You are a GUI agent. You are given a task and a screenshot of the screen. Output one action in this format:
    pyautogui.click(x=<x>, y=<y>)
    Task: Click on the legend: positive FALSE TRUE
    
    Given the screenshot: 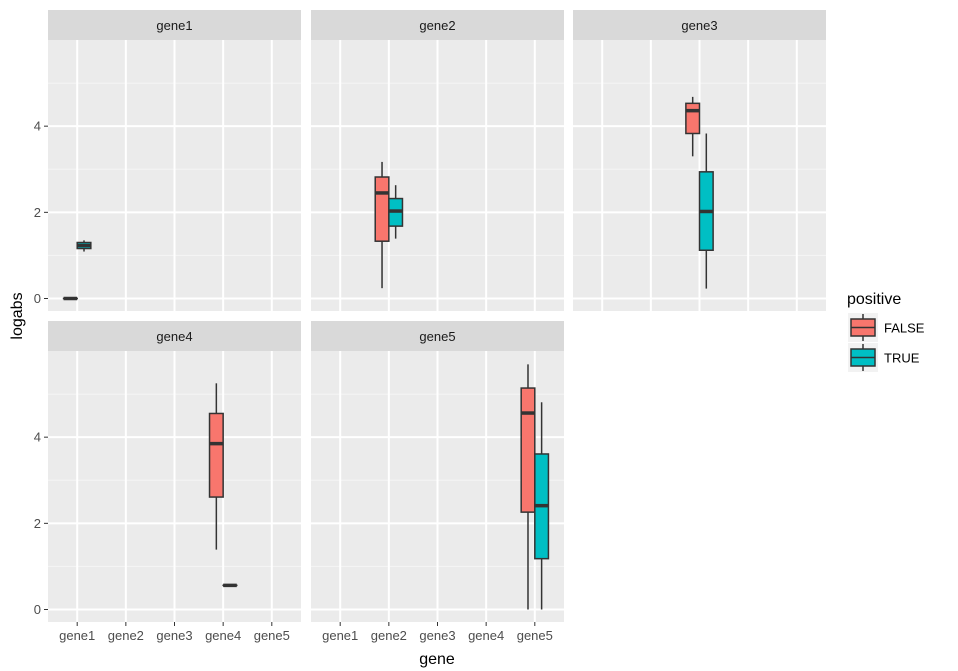 What is the action you would take?
    pyautogui.click(x=886, y=331)
    